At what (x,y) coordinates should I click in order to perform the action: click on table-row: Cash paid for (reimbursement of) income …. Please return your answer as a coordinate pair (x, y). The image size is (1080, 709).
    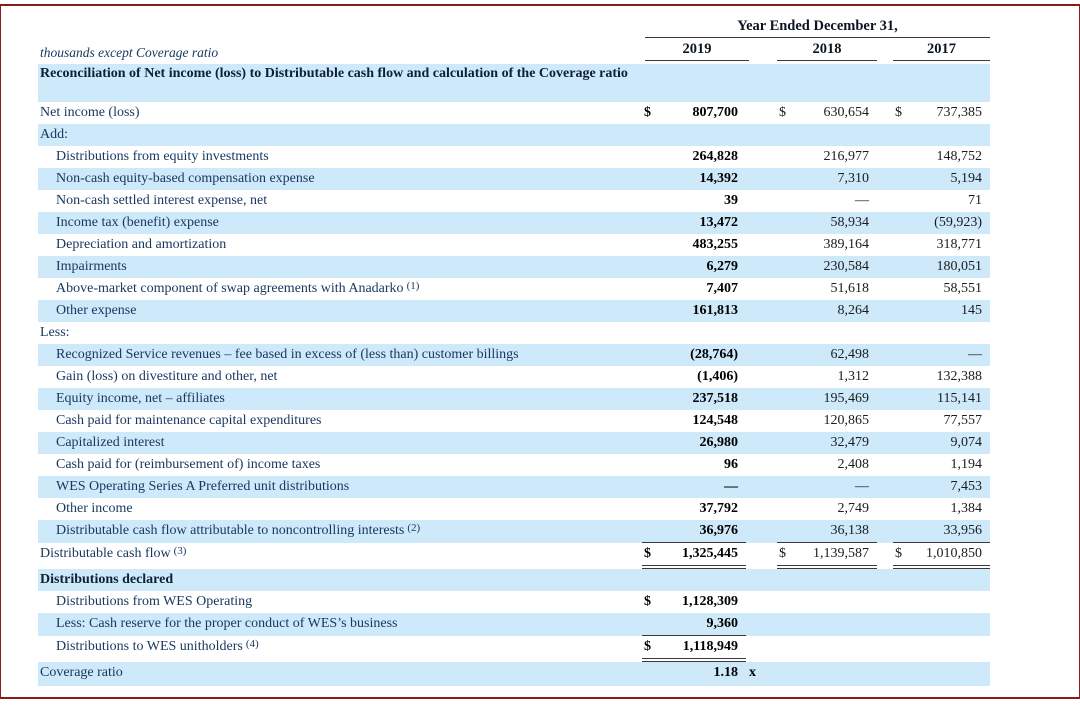
    Looking at the image, I should click on (514, 465).